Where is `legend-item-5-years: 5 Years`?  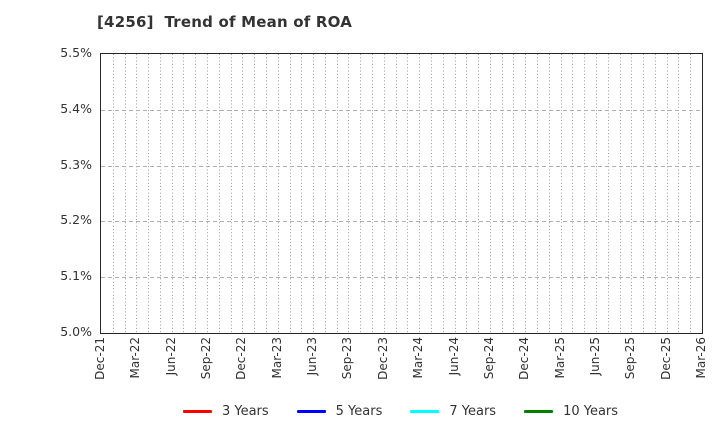
legend-item-5-years: 5 Years is located at coordinates (339, 411).